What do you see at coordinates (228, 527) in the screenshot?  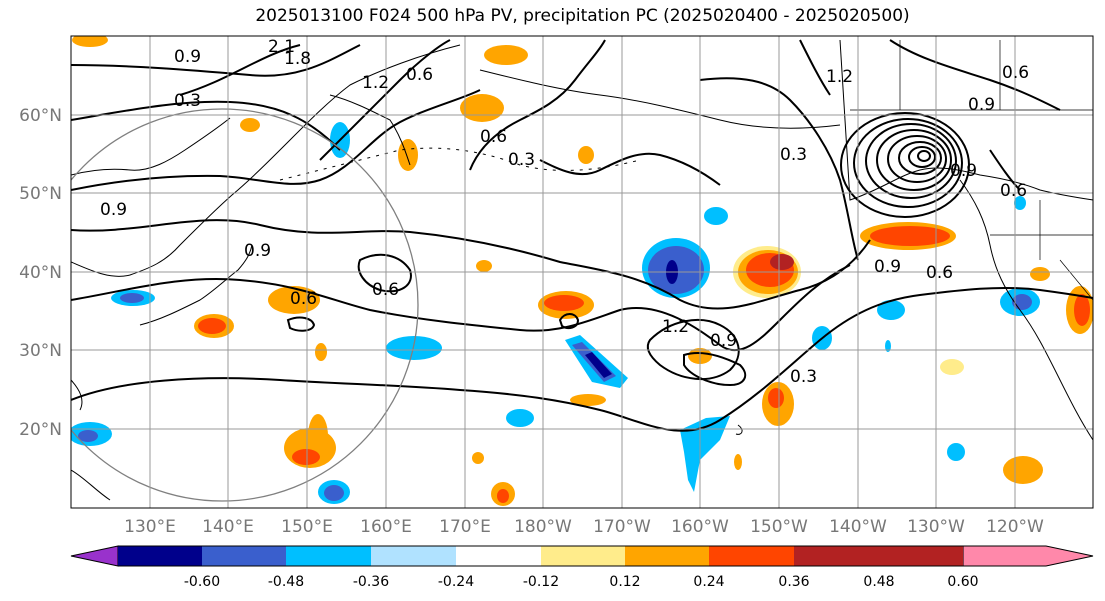 I see `lon-label: 140°E` at bounding box center [228, 527].